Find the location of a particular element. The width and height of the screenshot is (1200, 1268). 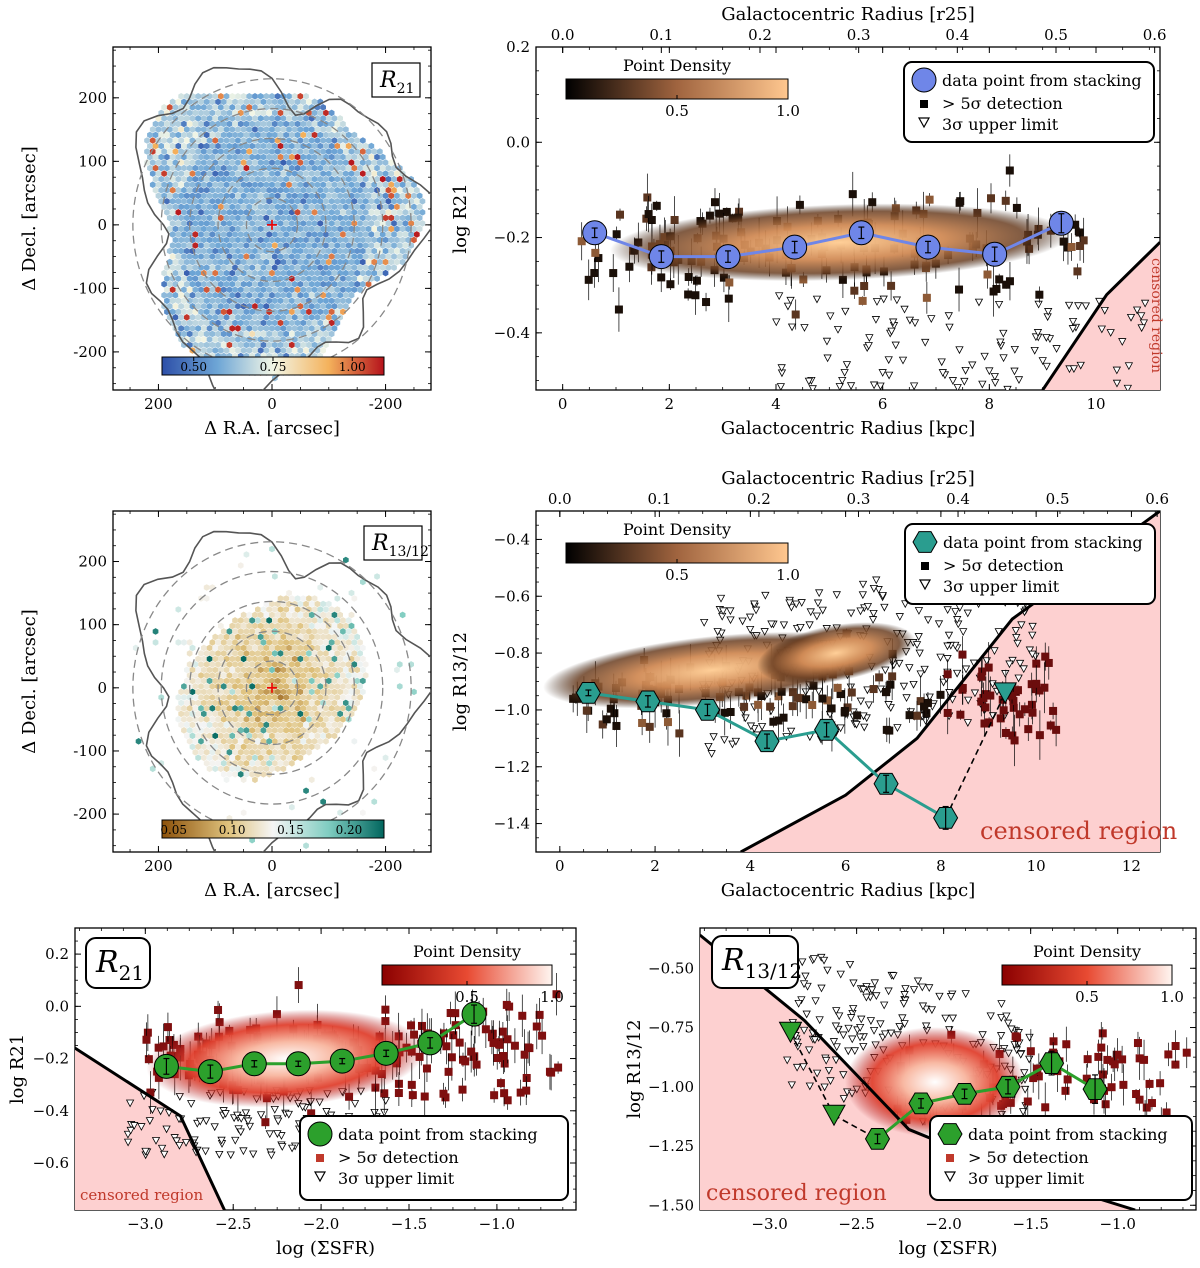

x-tick-label: −1.5 is located at coordinates (409, 1224).